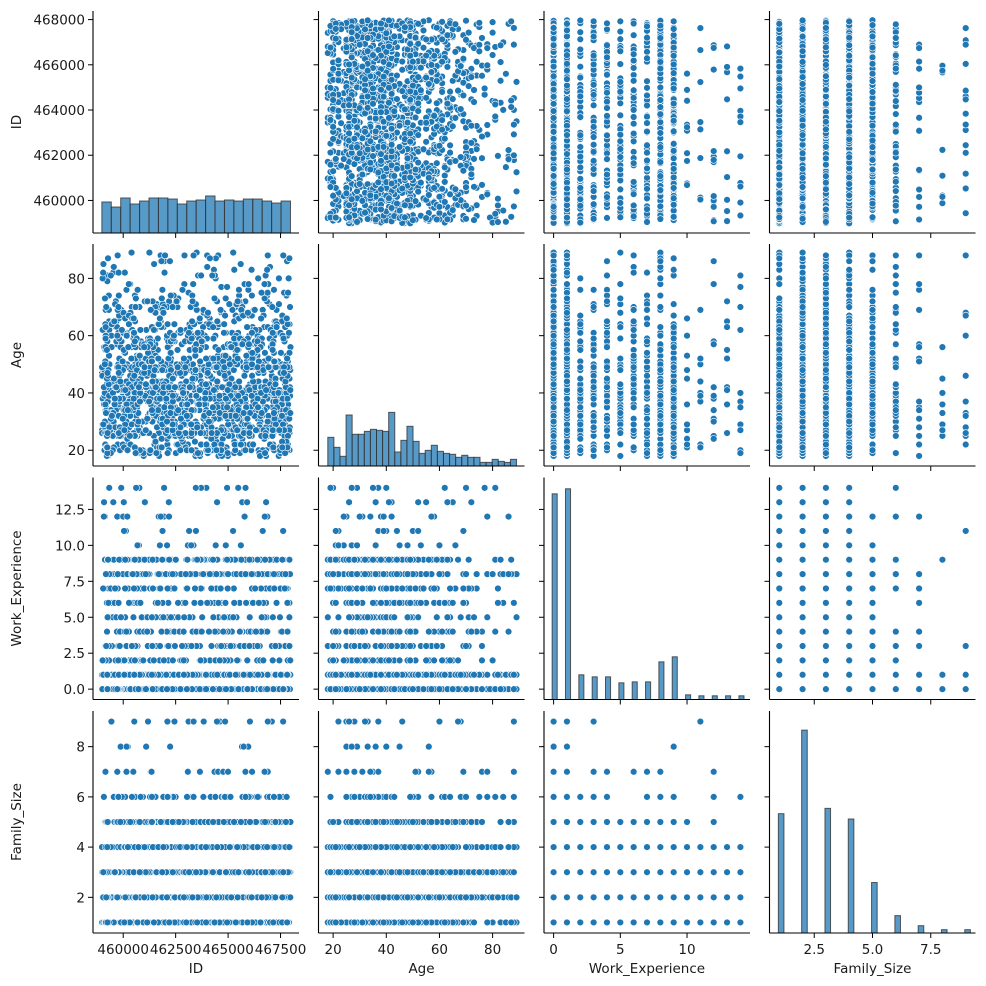  What do you see at coordinates (59, 21) in the screenshot?
I see `y-tick-label: 468000` at bounding box center [59, 21].